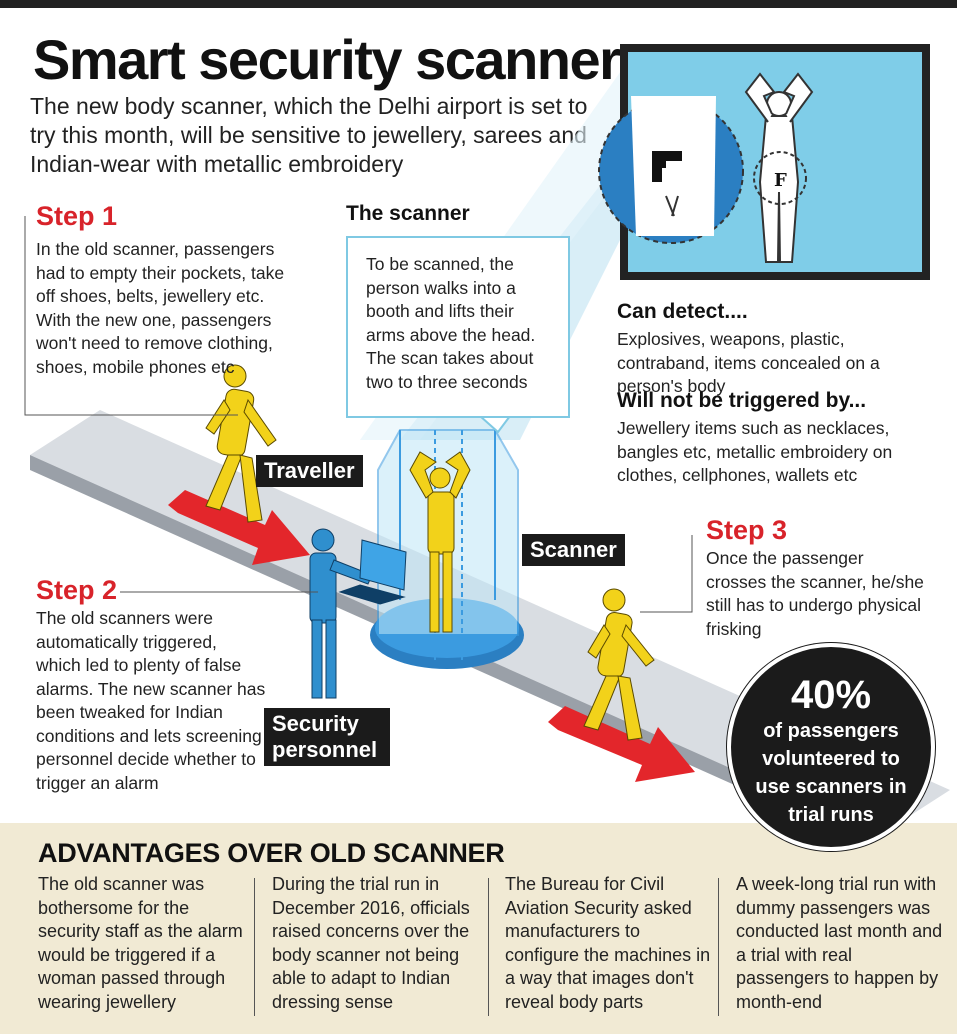 Image resolution: width=957 pixels, height=1034 pixels. Describe the element at coordinates (342, 59) in the screenshot. I see `page-title: Smart security scanners` at that location.